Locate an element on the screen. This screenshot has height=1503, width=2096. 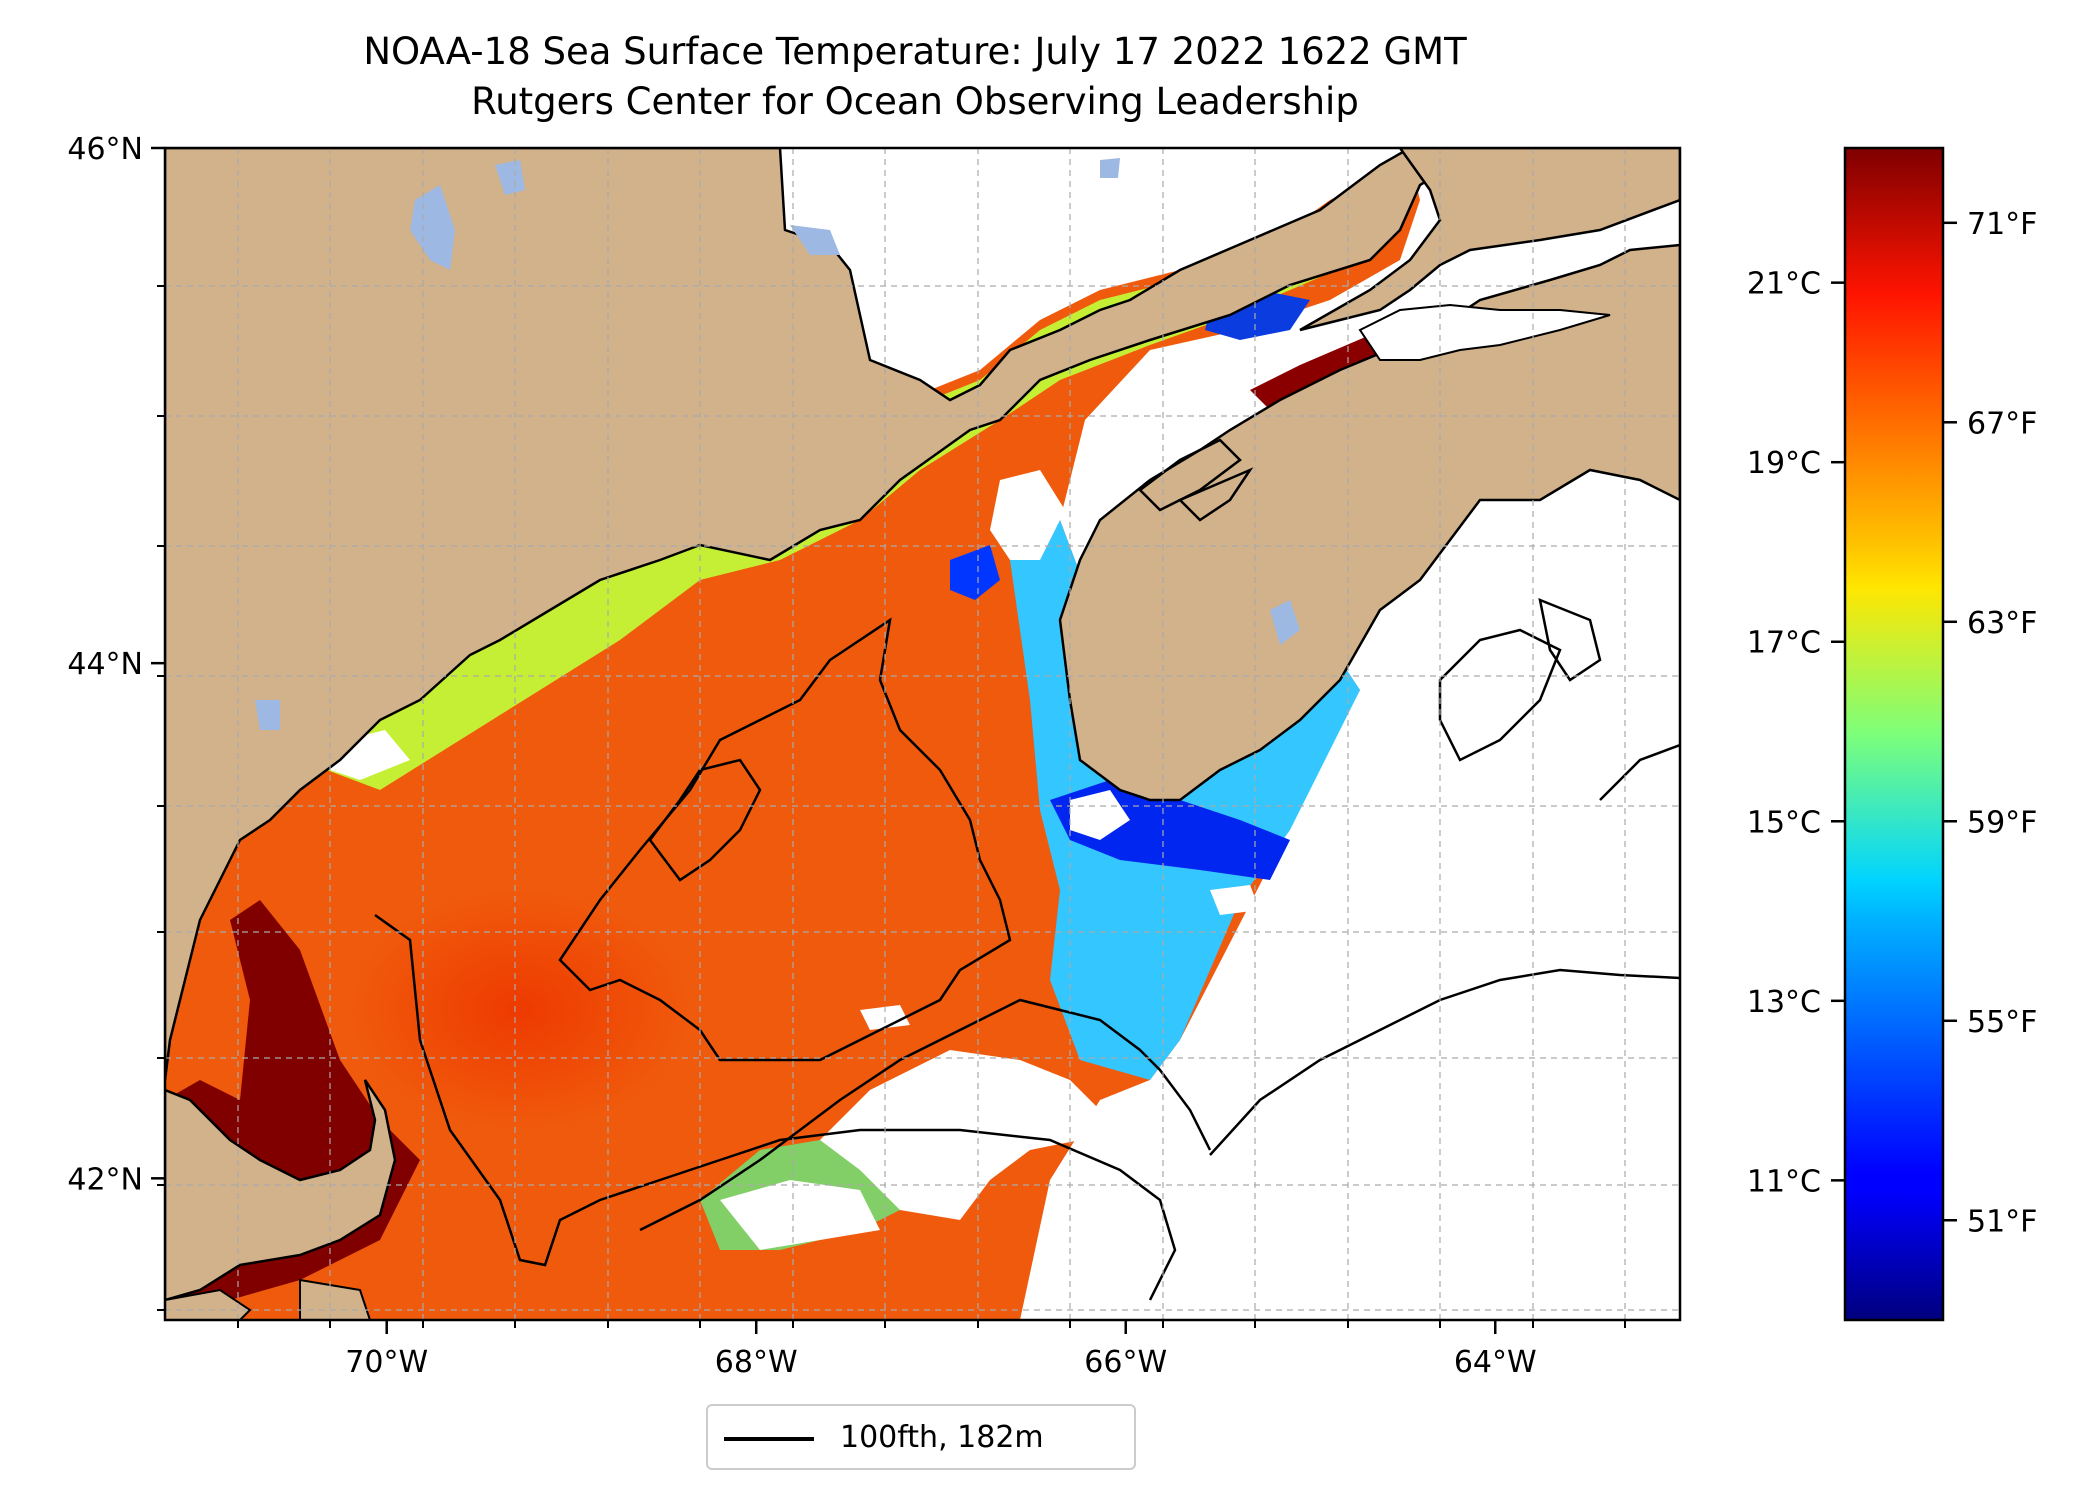
land-islands is located at coordinates (208, 1304).